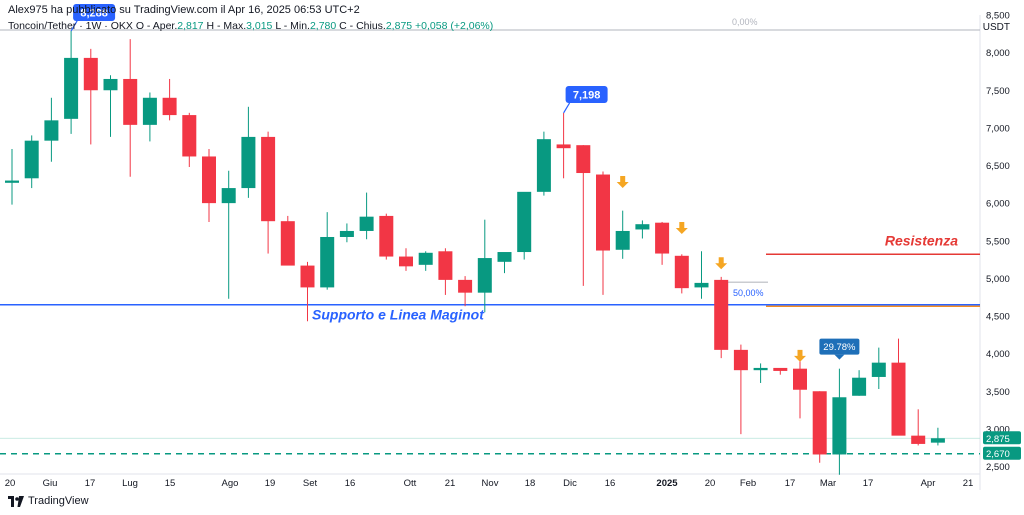 The height and width of the screenshot is (515, 1024). I want to click on low-price-badge, so click(1002, 453).